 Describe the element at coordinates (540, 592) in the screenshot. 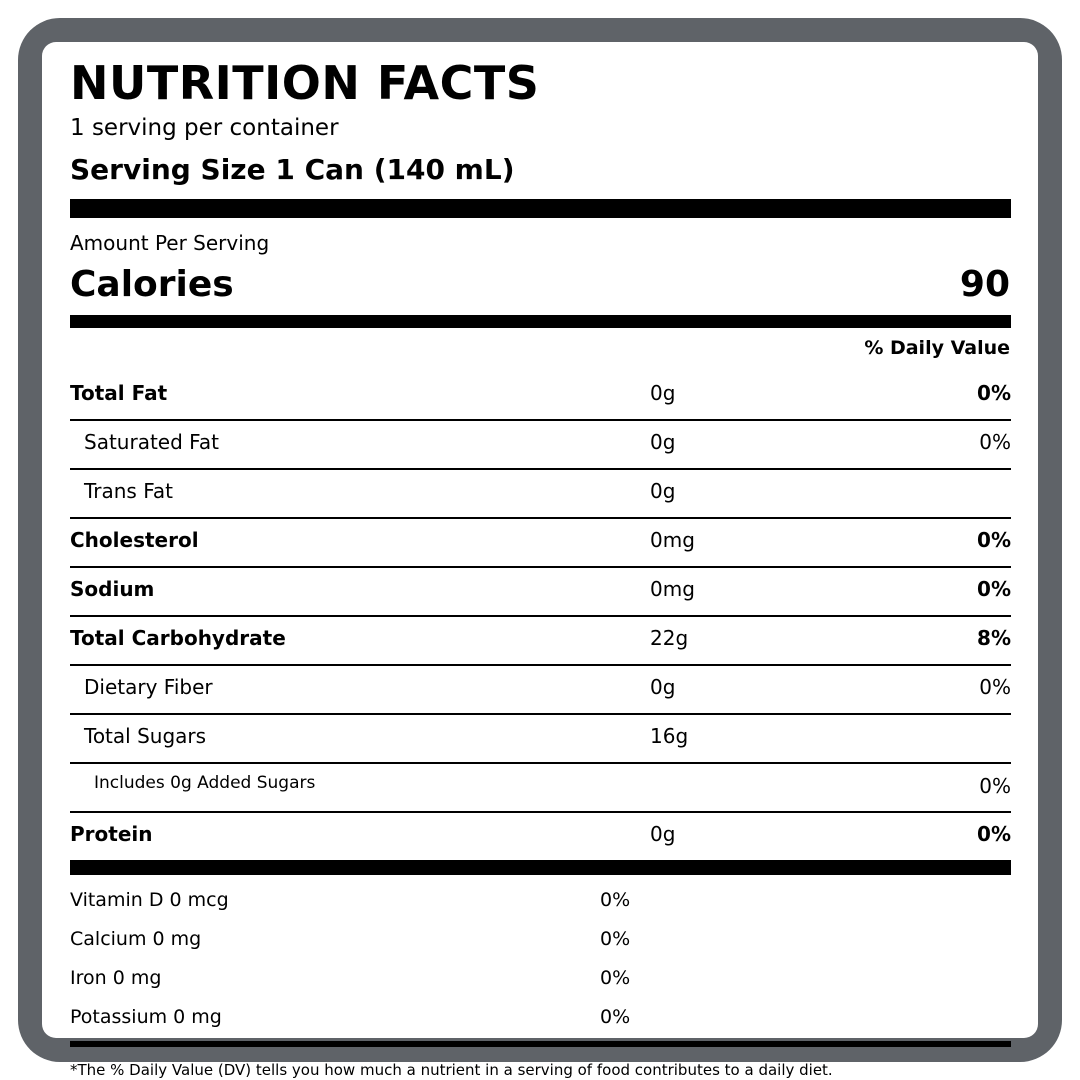

I see `nutrient-row-sodium: Sodium 0mg 0%` at that location.